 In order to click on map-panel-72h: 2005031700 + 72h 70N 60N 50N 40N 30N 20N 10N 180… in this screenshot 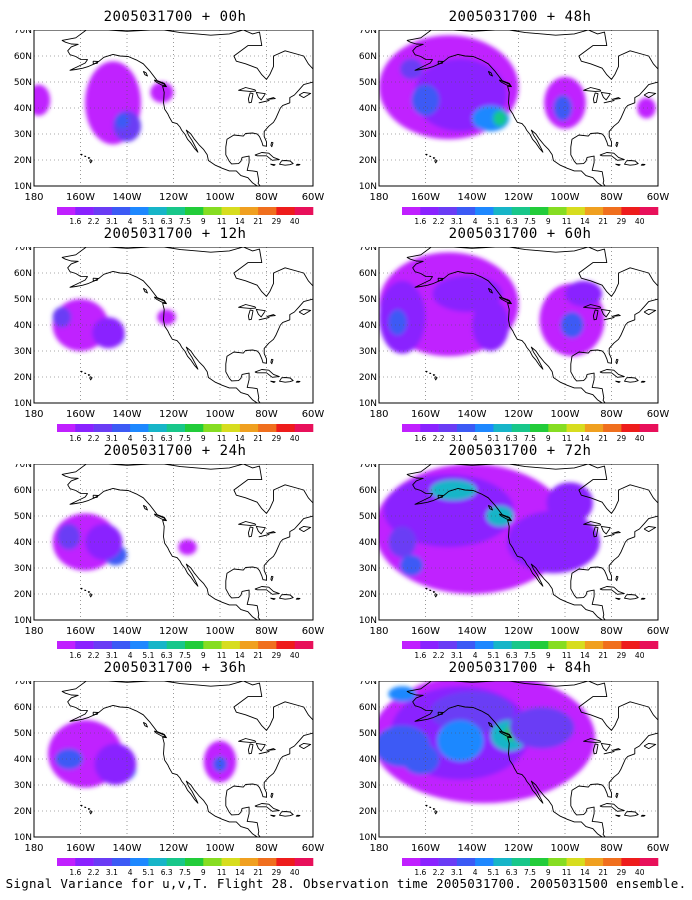, I will do `click(520, 551)`.